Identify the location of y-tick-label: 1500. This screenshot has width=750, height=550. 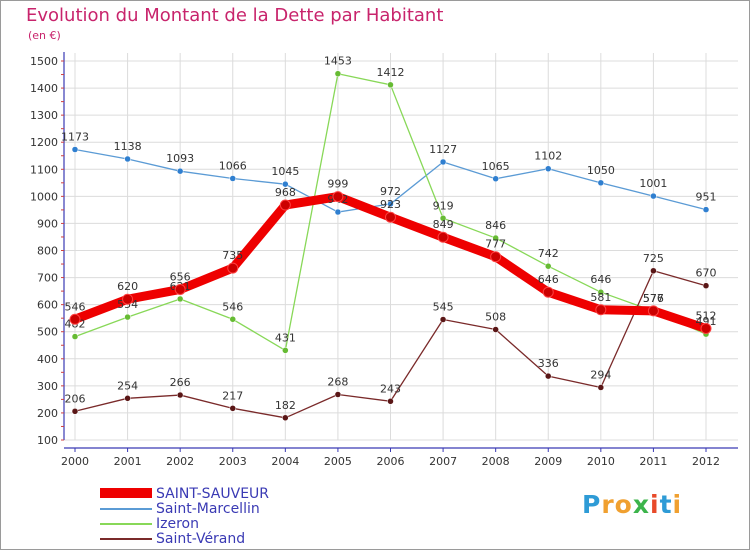
(44, 61).